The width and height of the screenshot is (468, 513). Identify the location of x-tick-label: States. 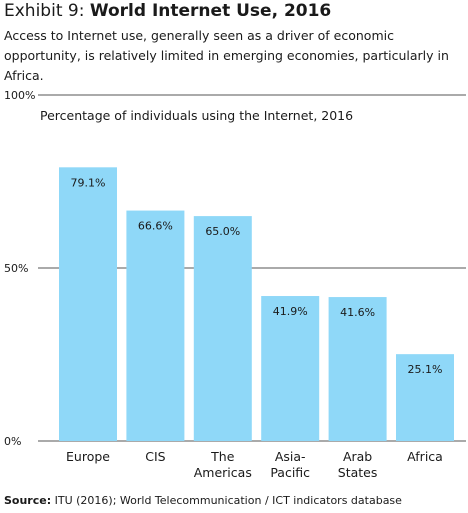
(358, 472).